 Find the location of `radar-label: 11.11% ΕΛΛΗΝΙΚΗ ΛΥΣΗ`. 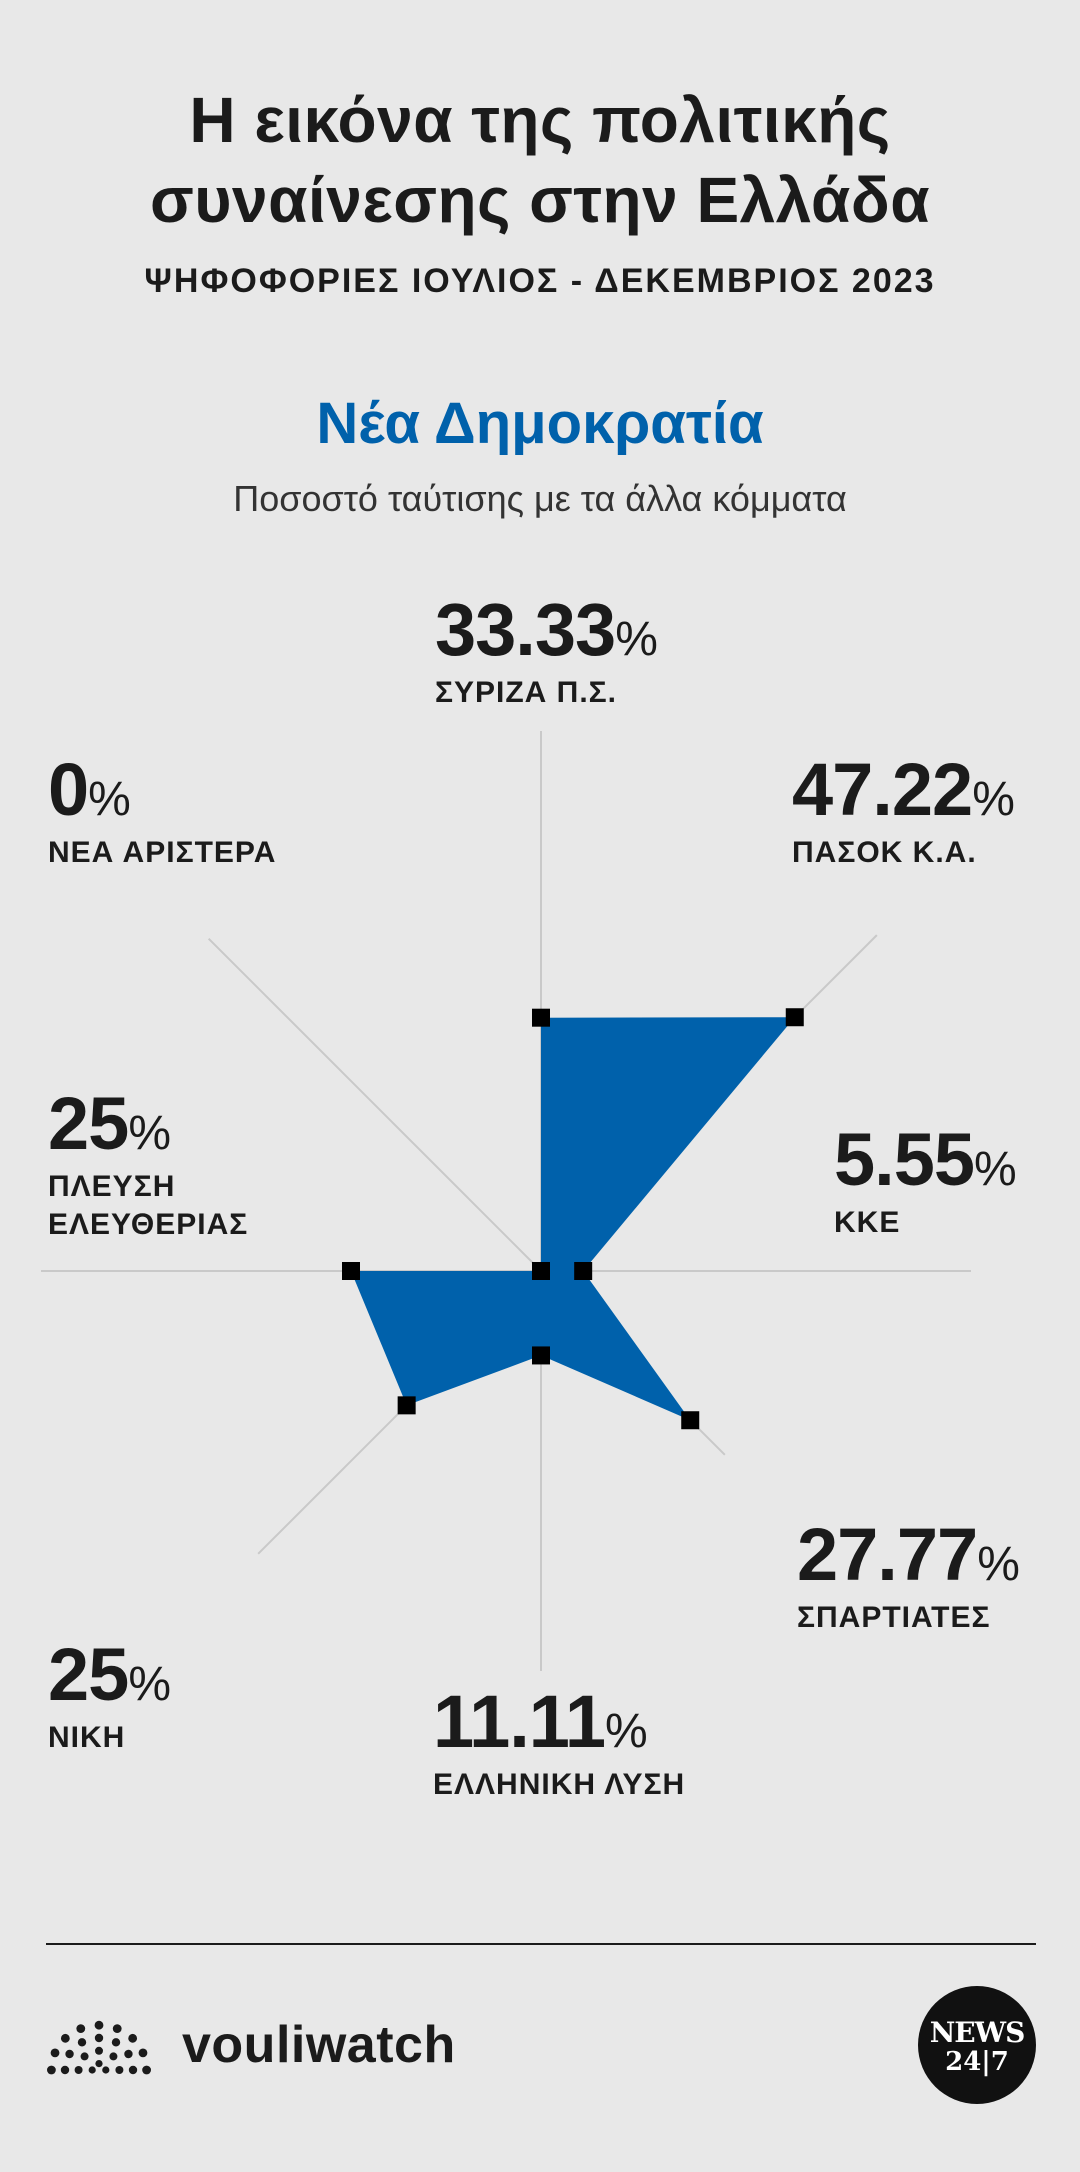

radar-label: 11.11% ΕΛΛΗΝΙΚΗ ΛΥΣΗ is located at coordinates (559, 1743).